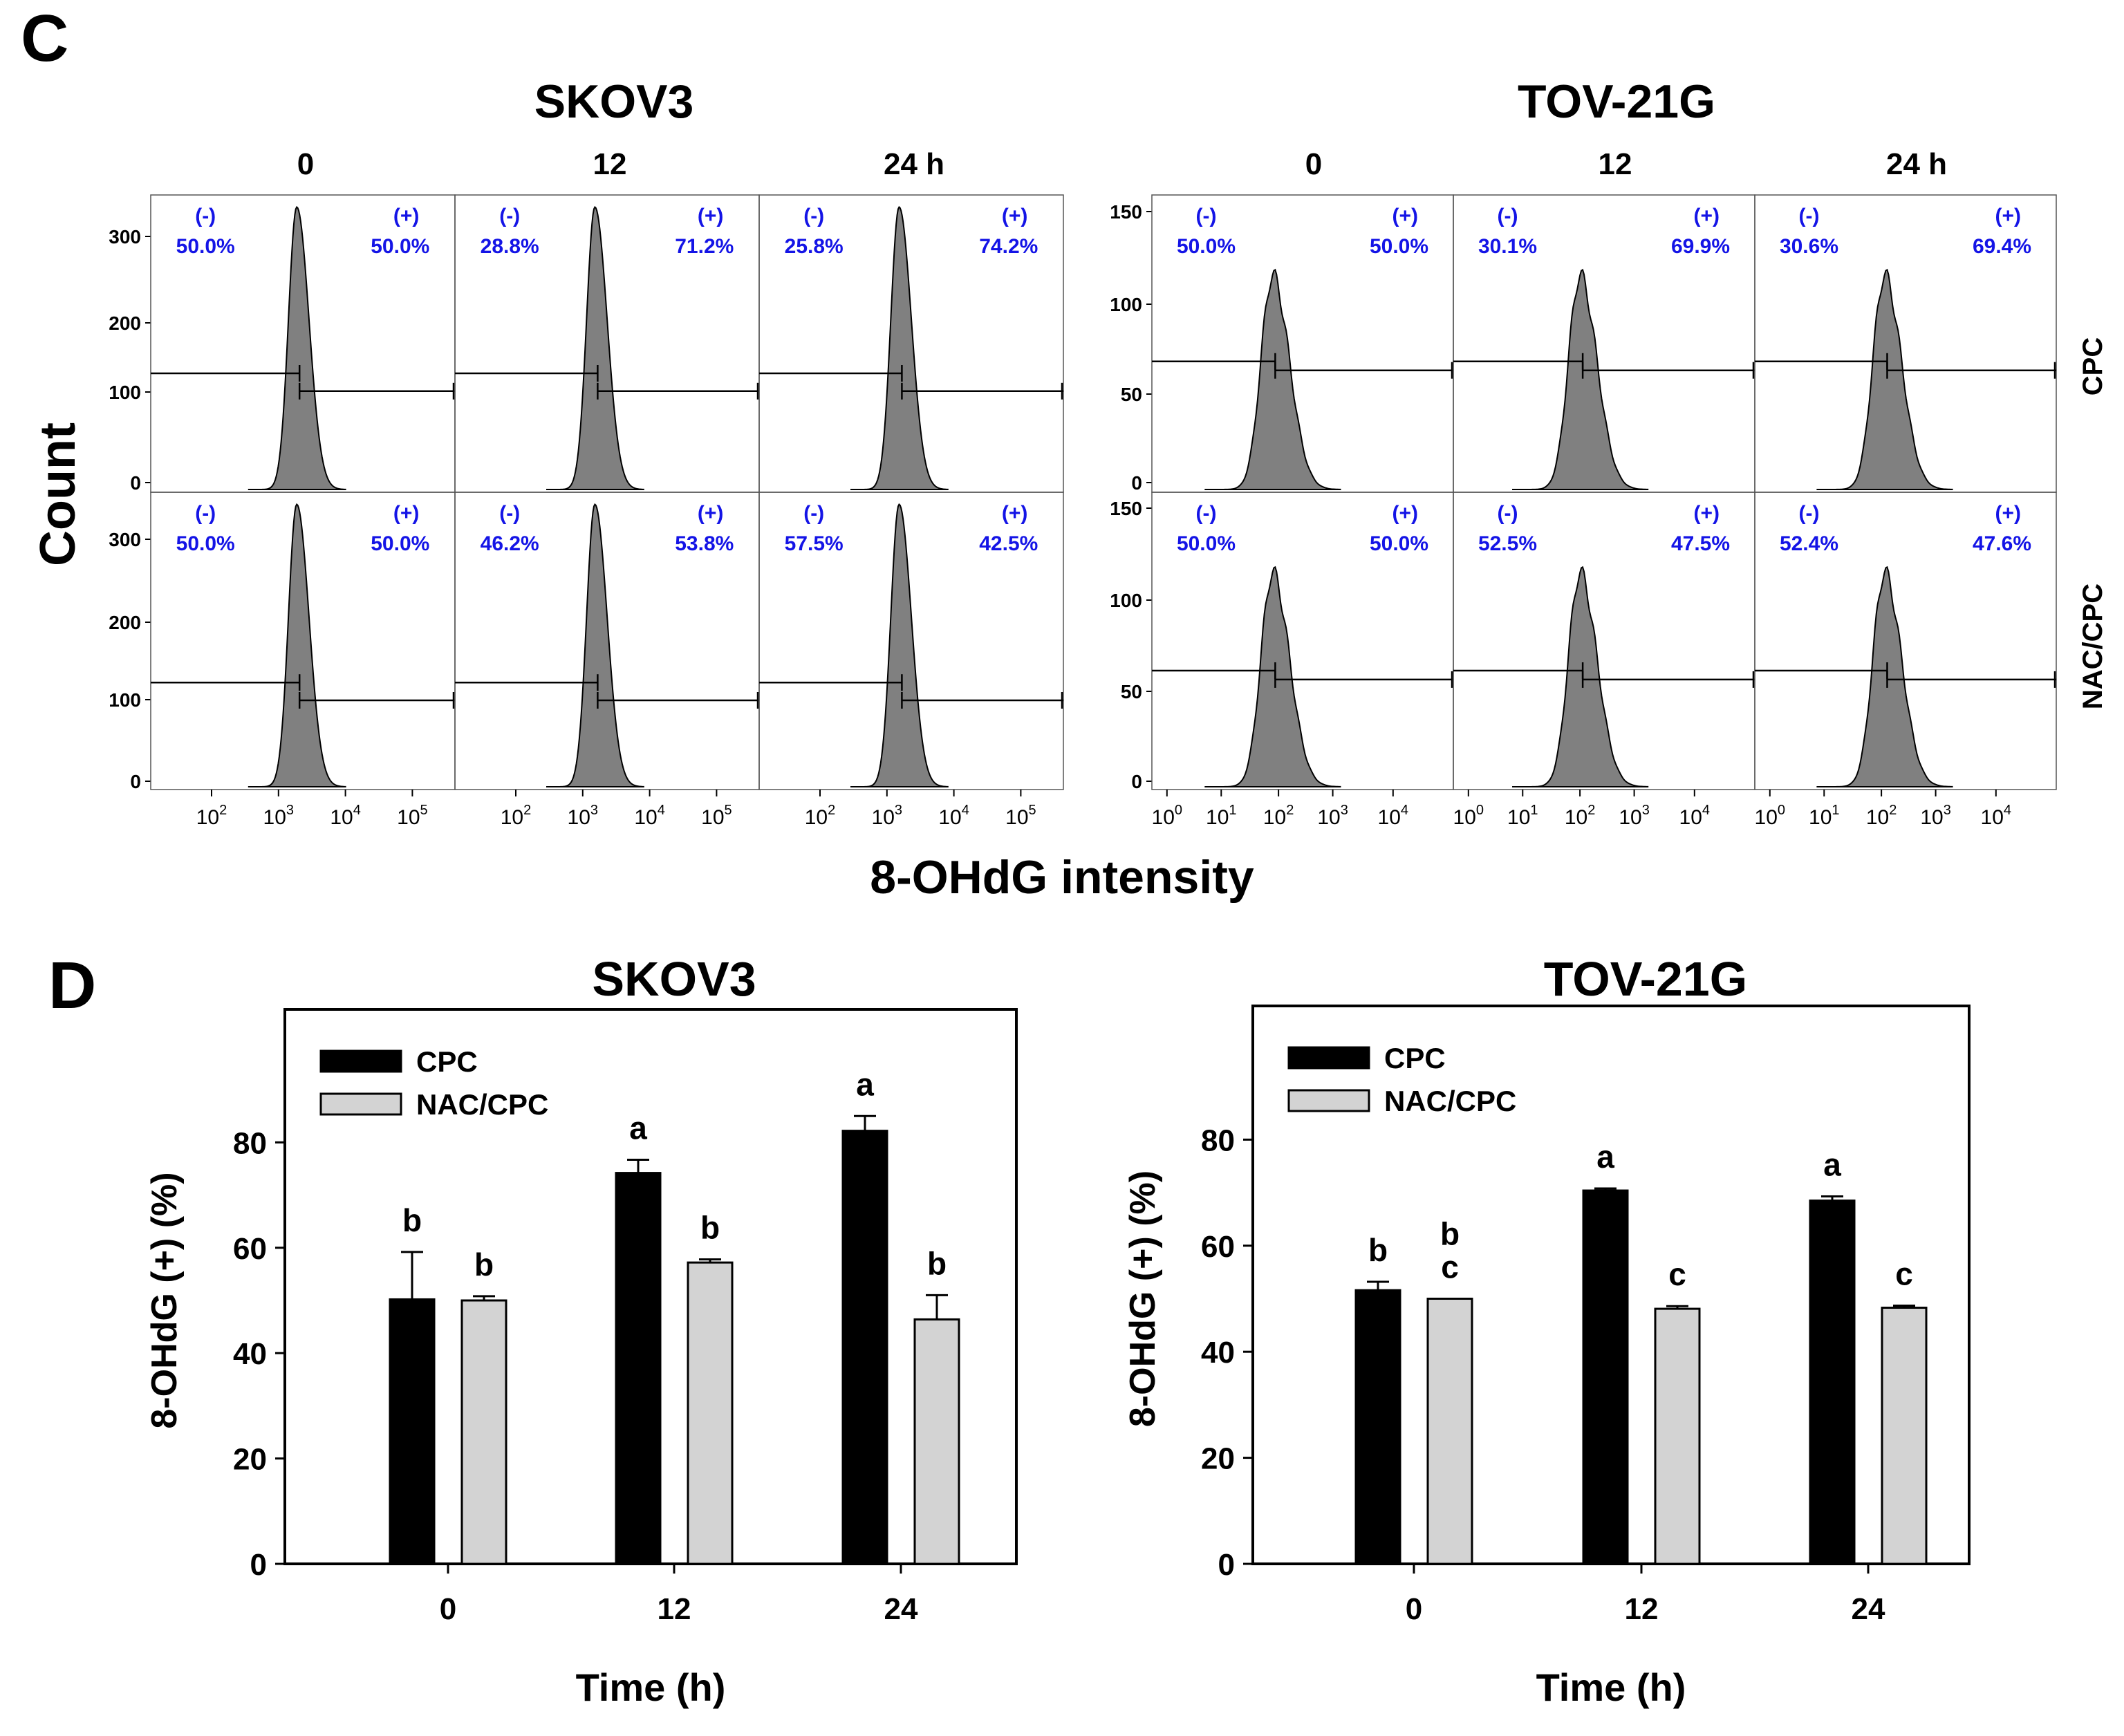 This screenshot has height=1736, width=2124. What do you see at coordinates (1218, 1459) in the screenshot?
I see `y-tick-label: 20` at bounding box center [1218, 1459].